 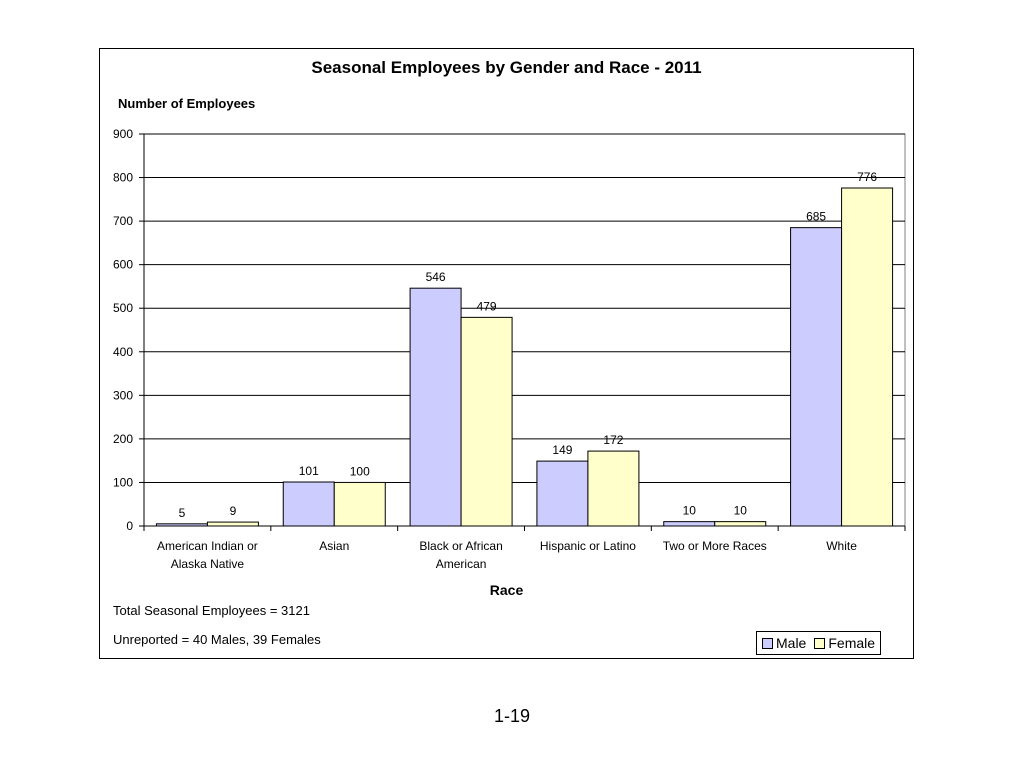 I want to click on data-label: 479, so click(x=487, y=306).